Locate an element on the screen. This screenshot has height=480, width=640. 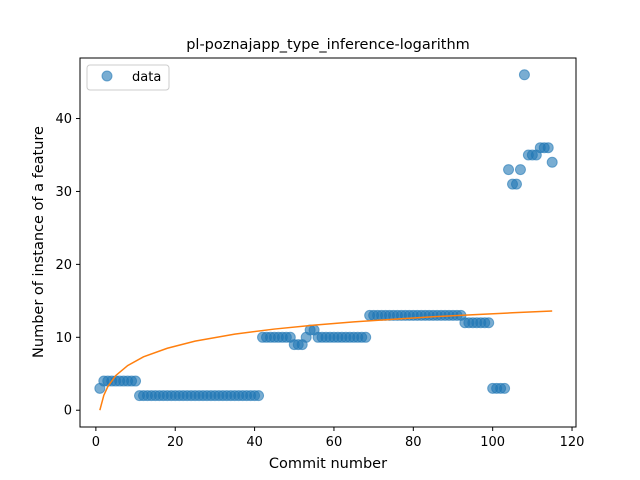
chart-title: pl-poznajapp_type_inference-logarithm is located at coordinates (328, 45).